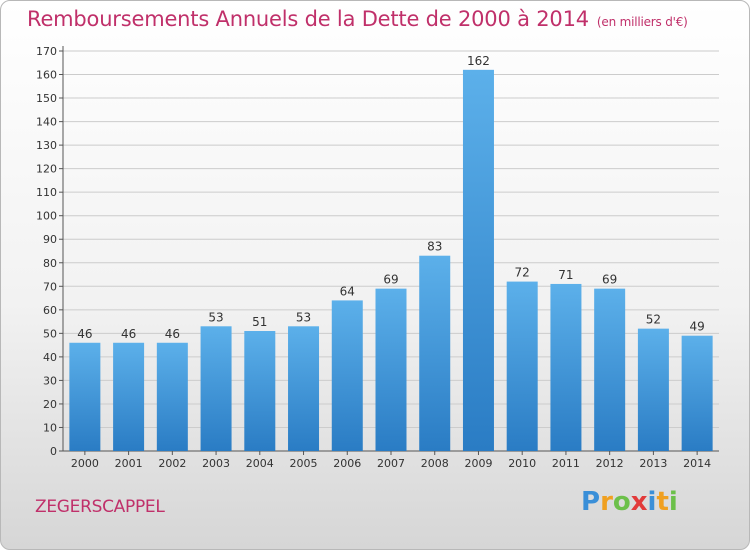  What do you see at coordinates (653, 320) in the screenshot?
I see `bar-value-label: 52` at bounding box center [653, 320].